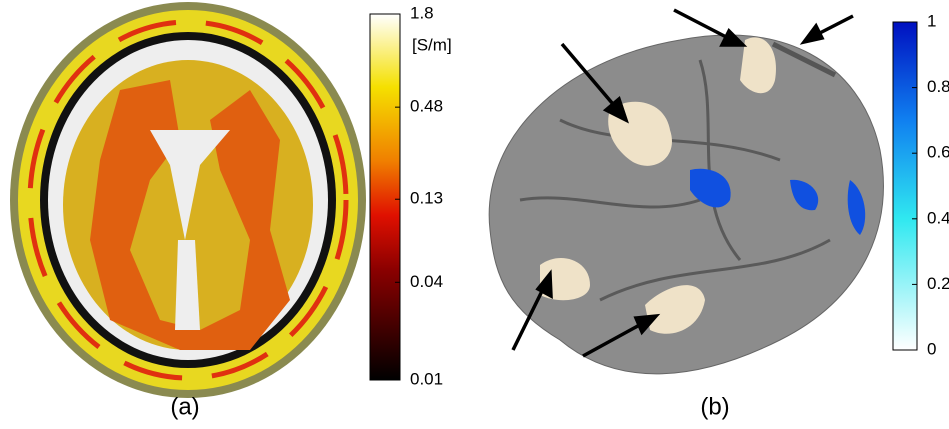  What do you see at coordinates (432, 44) in the screenshot?
I see `colorbar-unit: [S/m]` at bounding box center [432, 44].